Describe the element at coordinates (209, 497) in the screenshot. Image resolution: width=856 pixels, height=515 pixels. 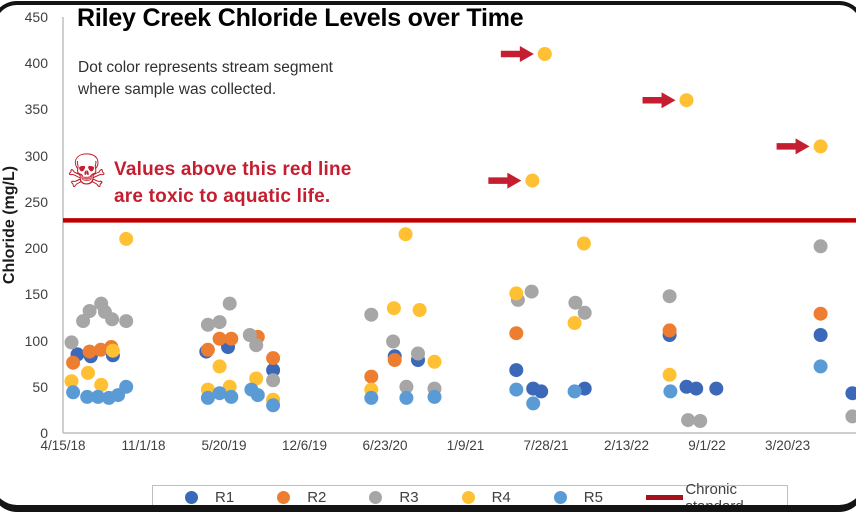
I see `legend-item-R1: R1` at that location.